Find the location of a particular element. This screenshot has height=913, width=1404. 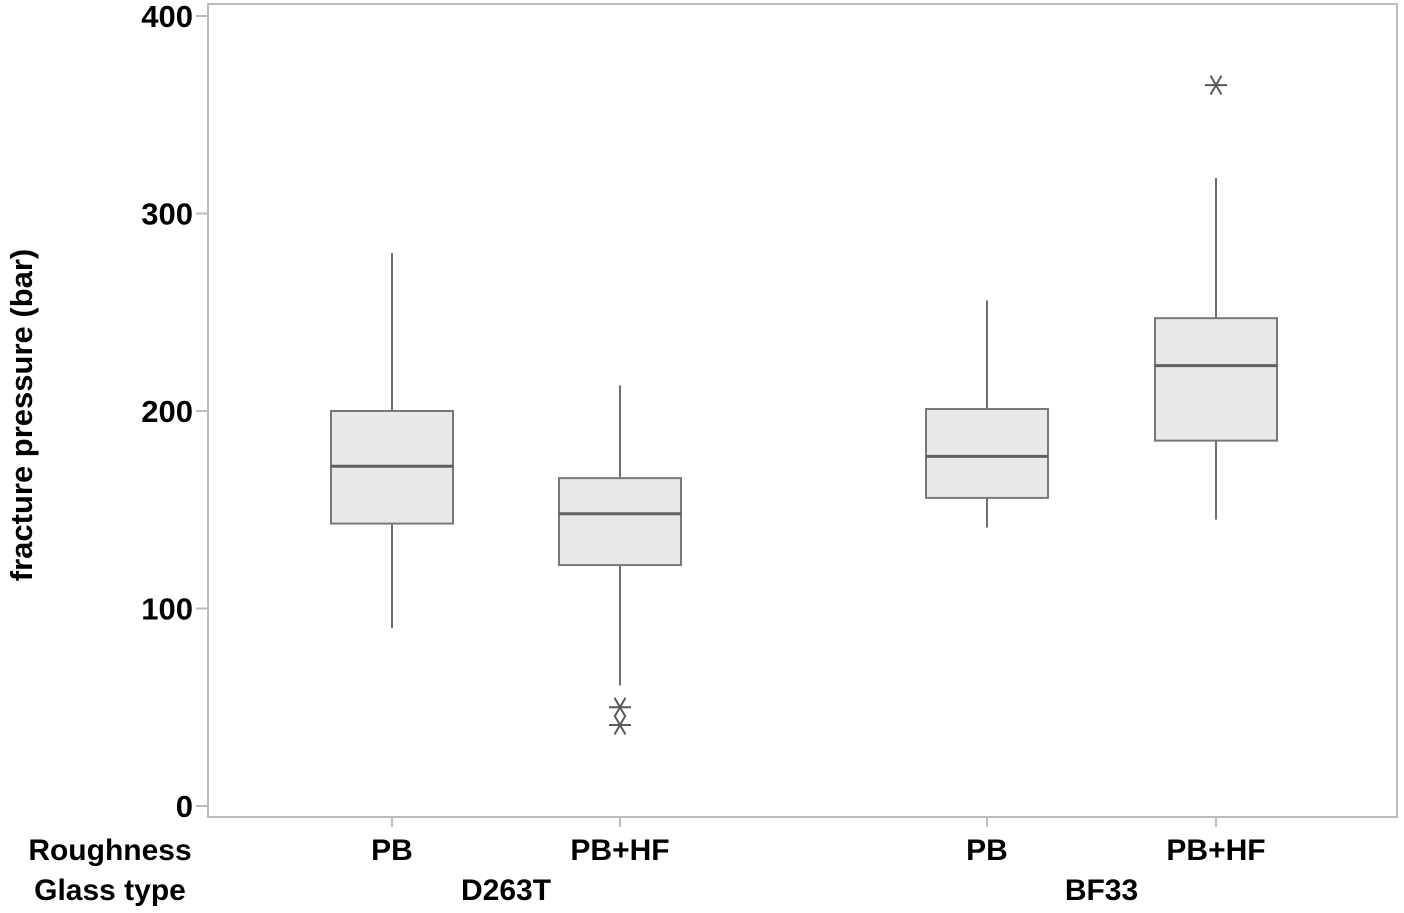

y-tick-label: 300 is located at coordinates (167, 214).